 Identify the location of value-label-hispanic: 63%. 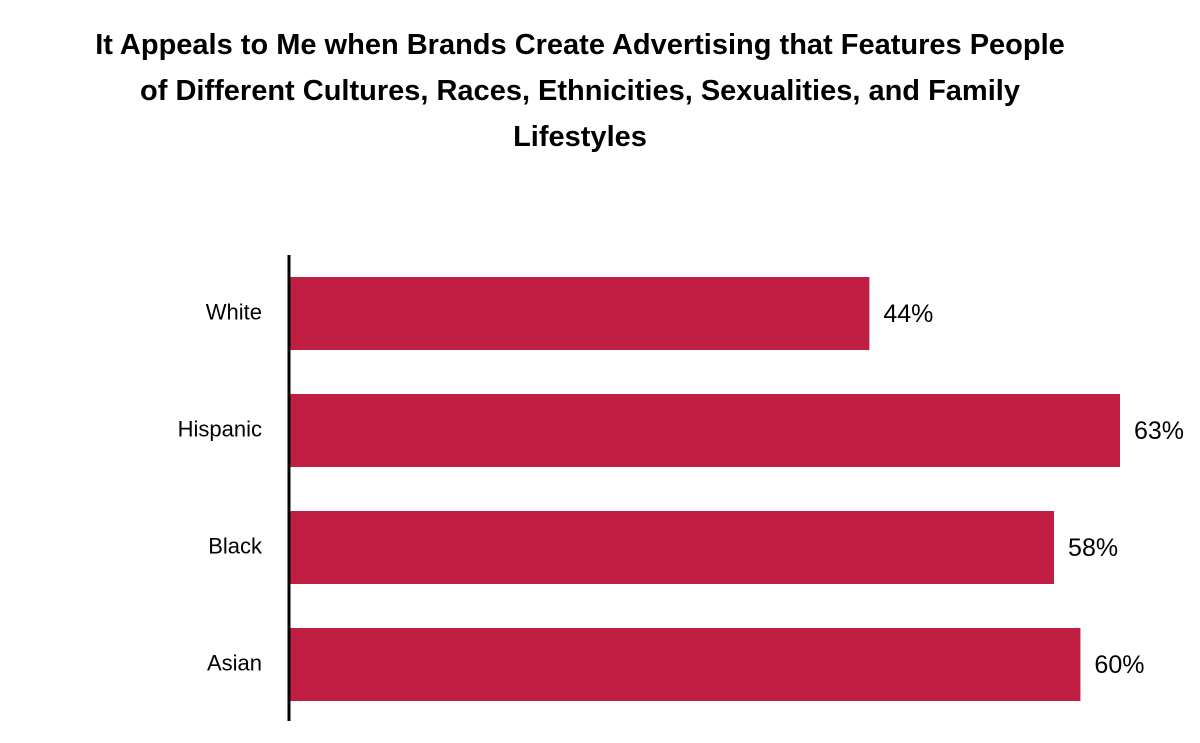
(1159, 431).